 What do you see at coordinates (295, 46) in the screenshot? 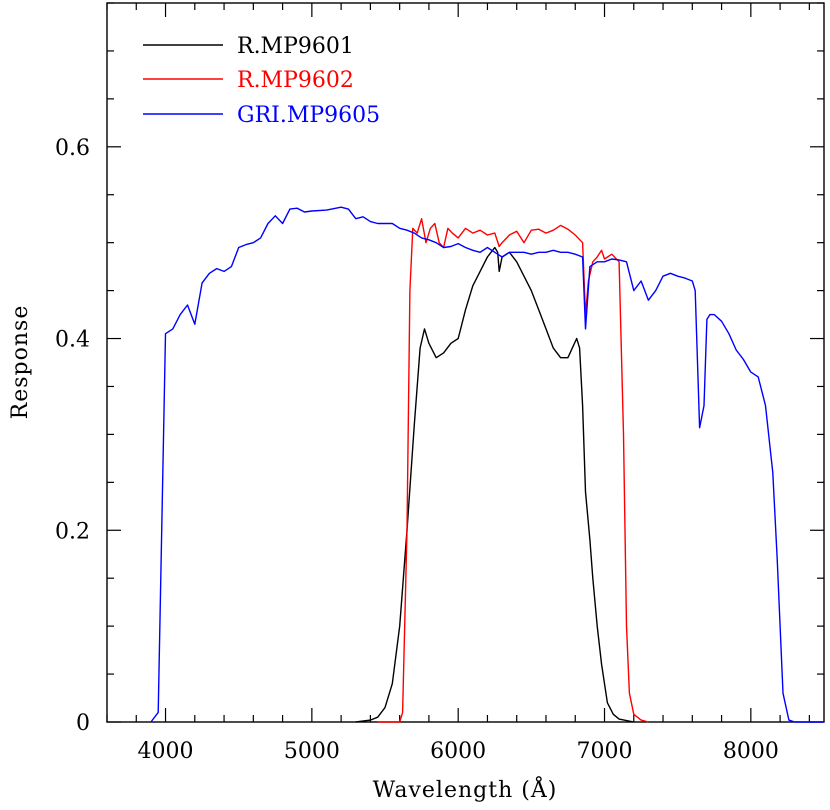
I see `legend-label-r-mp9601: R.MP9601` at bounding box center [295, 46].